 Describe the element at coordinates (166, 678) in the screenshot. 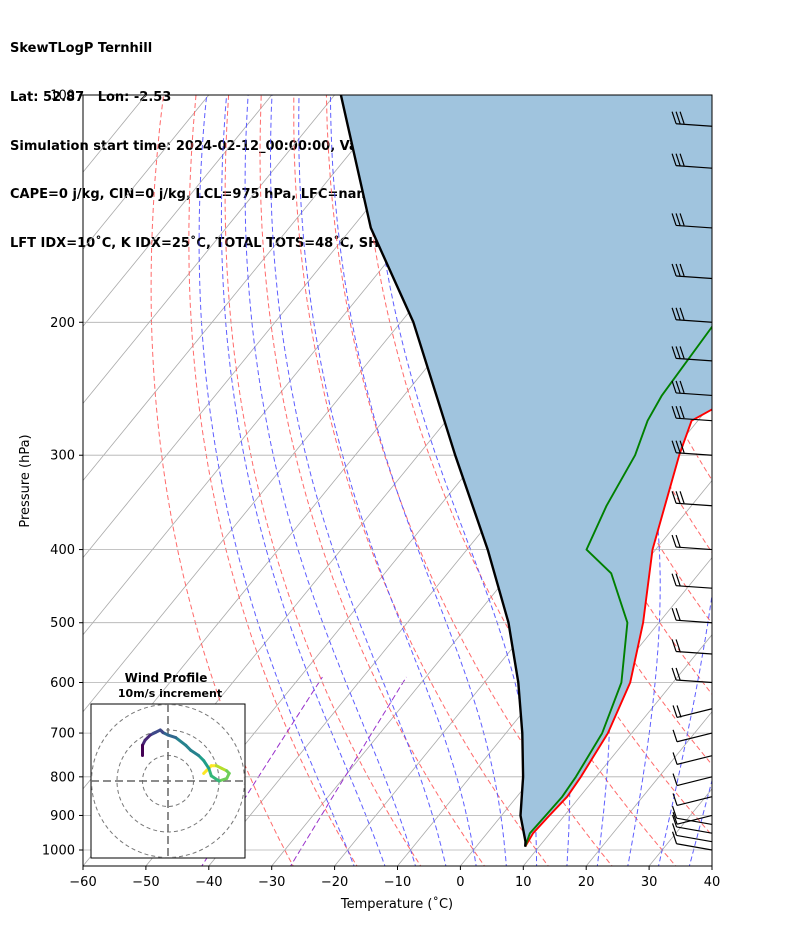

I see `hodograph-title: Wind Profile` at that location.